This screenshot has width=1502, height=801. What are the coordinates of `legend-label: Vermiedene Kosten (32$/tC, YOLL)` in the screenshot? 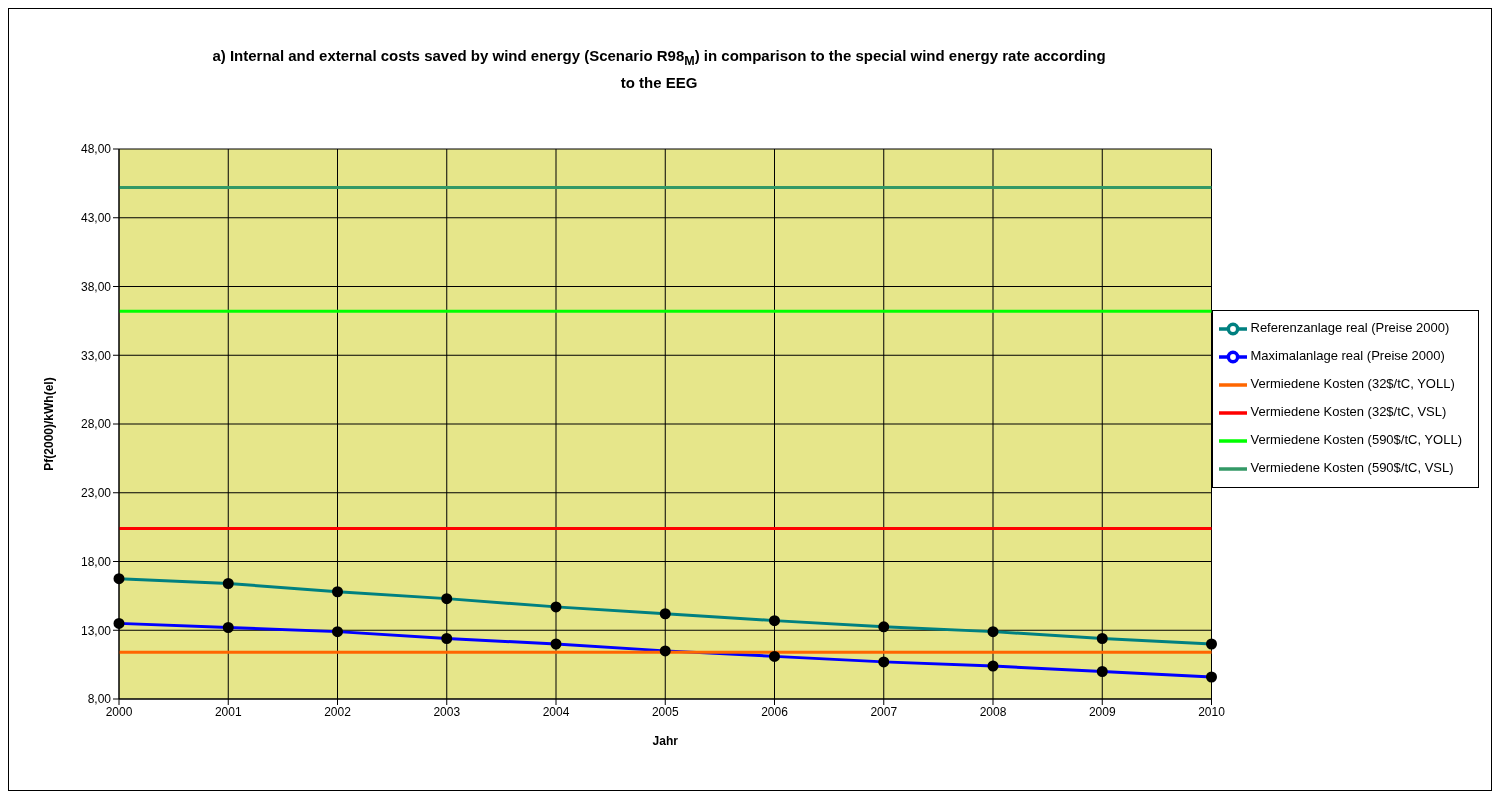 It's located at (1352, 384).